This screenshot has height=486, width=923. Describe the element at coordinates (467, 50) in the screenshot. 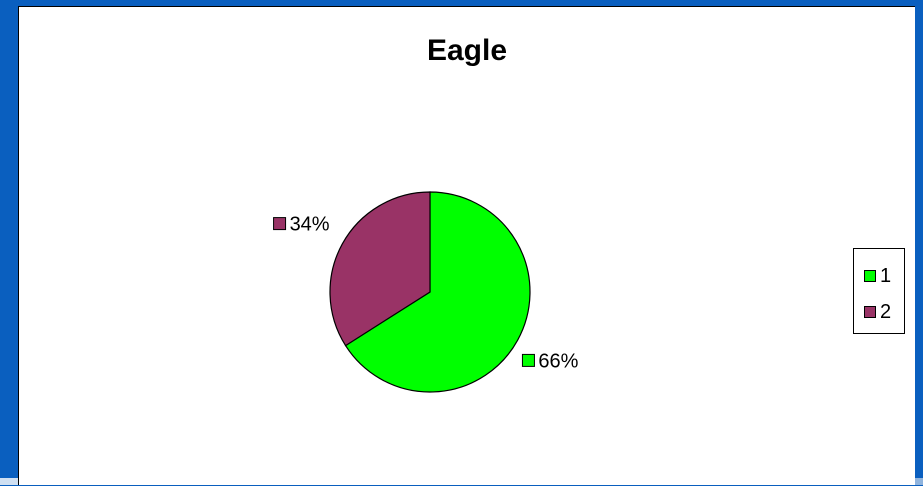

I see `chart-title: Eagle` at that location.